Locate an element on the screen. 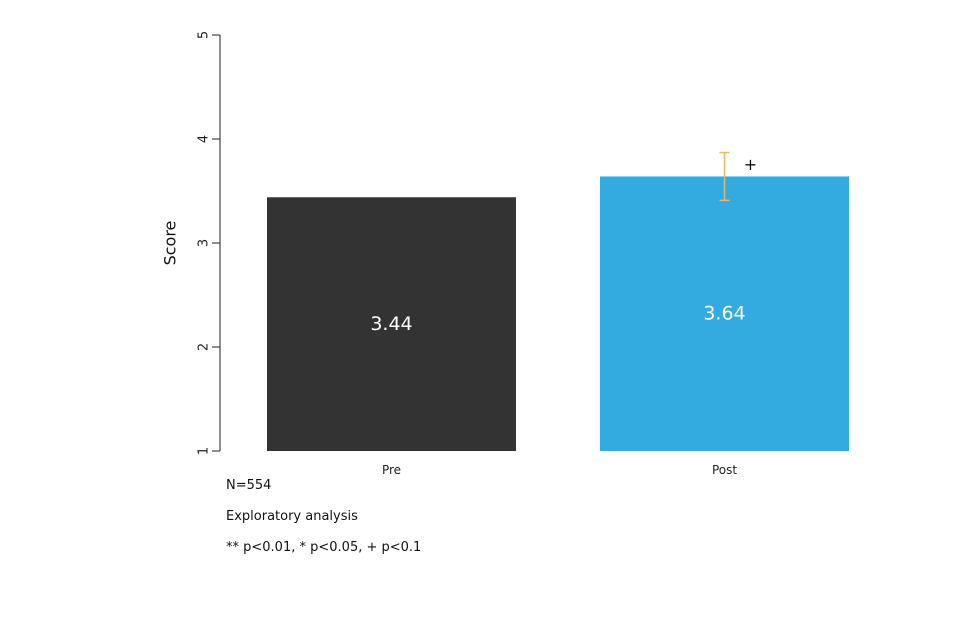 Image resolution: width=960 pixels, height=640 pixels. x-tick-label-post: Post is located at coordinates (724, 470).